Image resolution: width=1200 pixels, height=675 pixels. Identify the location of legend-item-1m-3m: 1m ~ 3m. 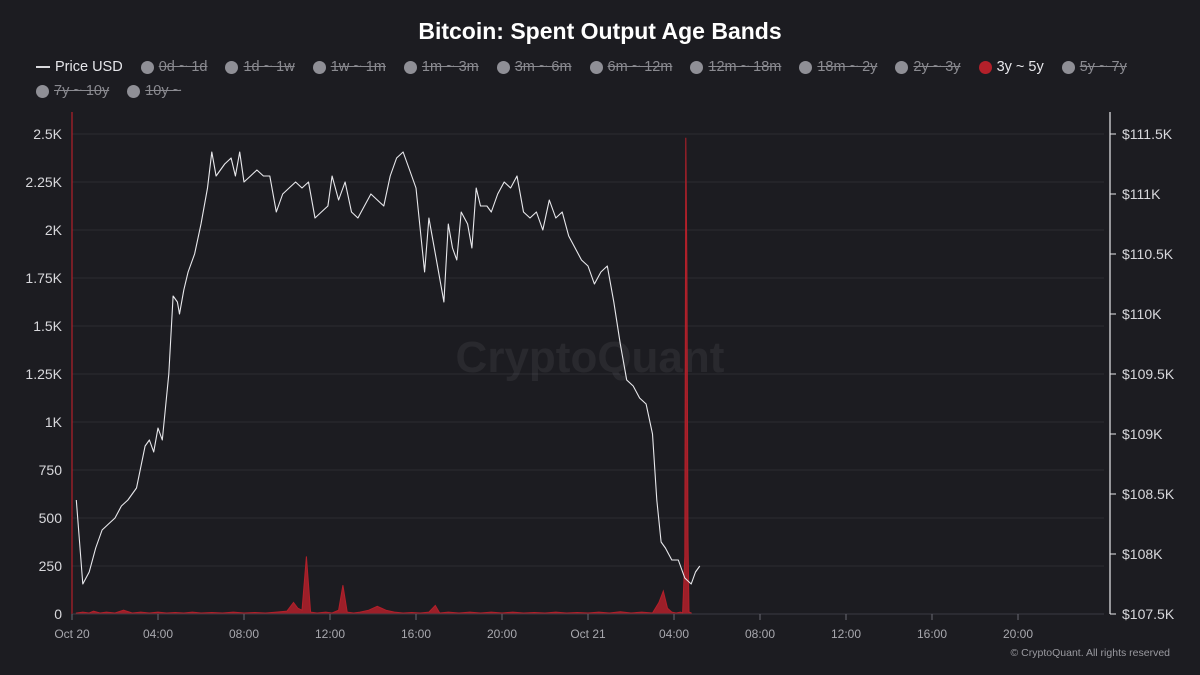
(441, 67).